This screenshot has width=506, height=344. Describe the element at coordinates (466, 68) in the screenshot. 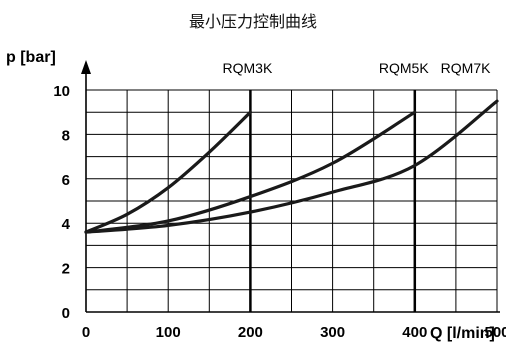

I see `series-label-rqm7k: RQM7K` at that location.